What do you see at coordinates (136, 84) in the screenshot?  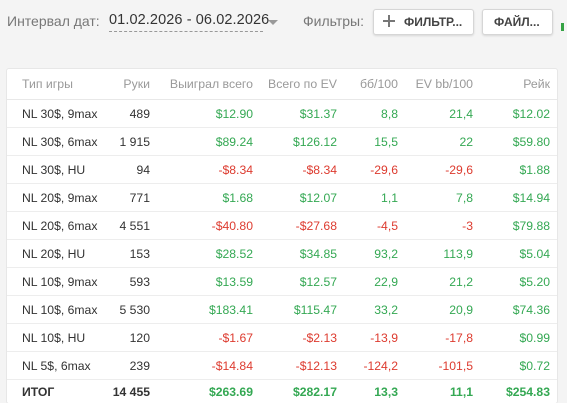 I see `header-hands: Руки` at bounding box center [136, 84].